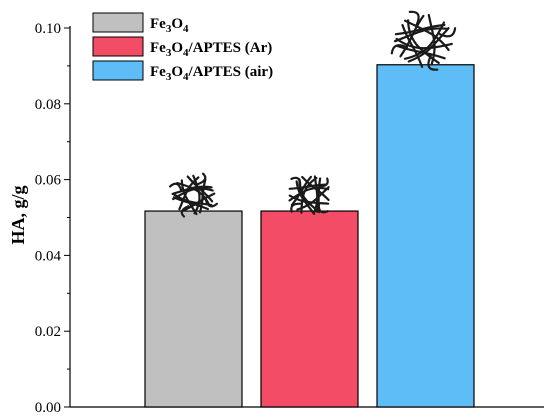 This screenshot has height=420, width=550. Describe the element at coordinates (425, 236) in the screenshot. I see `bar-fe3o4-aptes-air` at that location.